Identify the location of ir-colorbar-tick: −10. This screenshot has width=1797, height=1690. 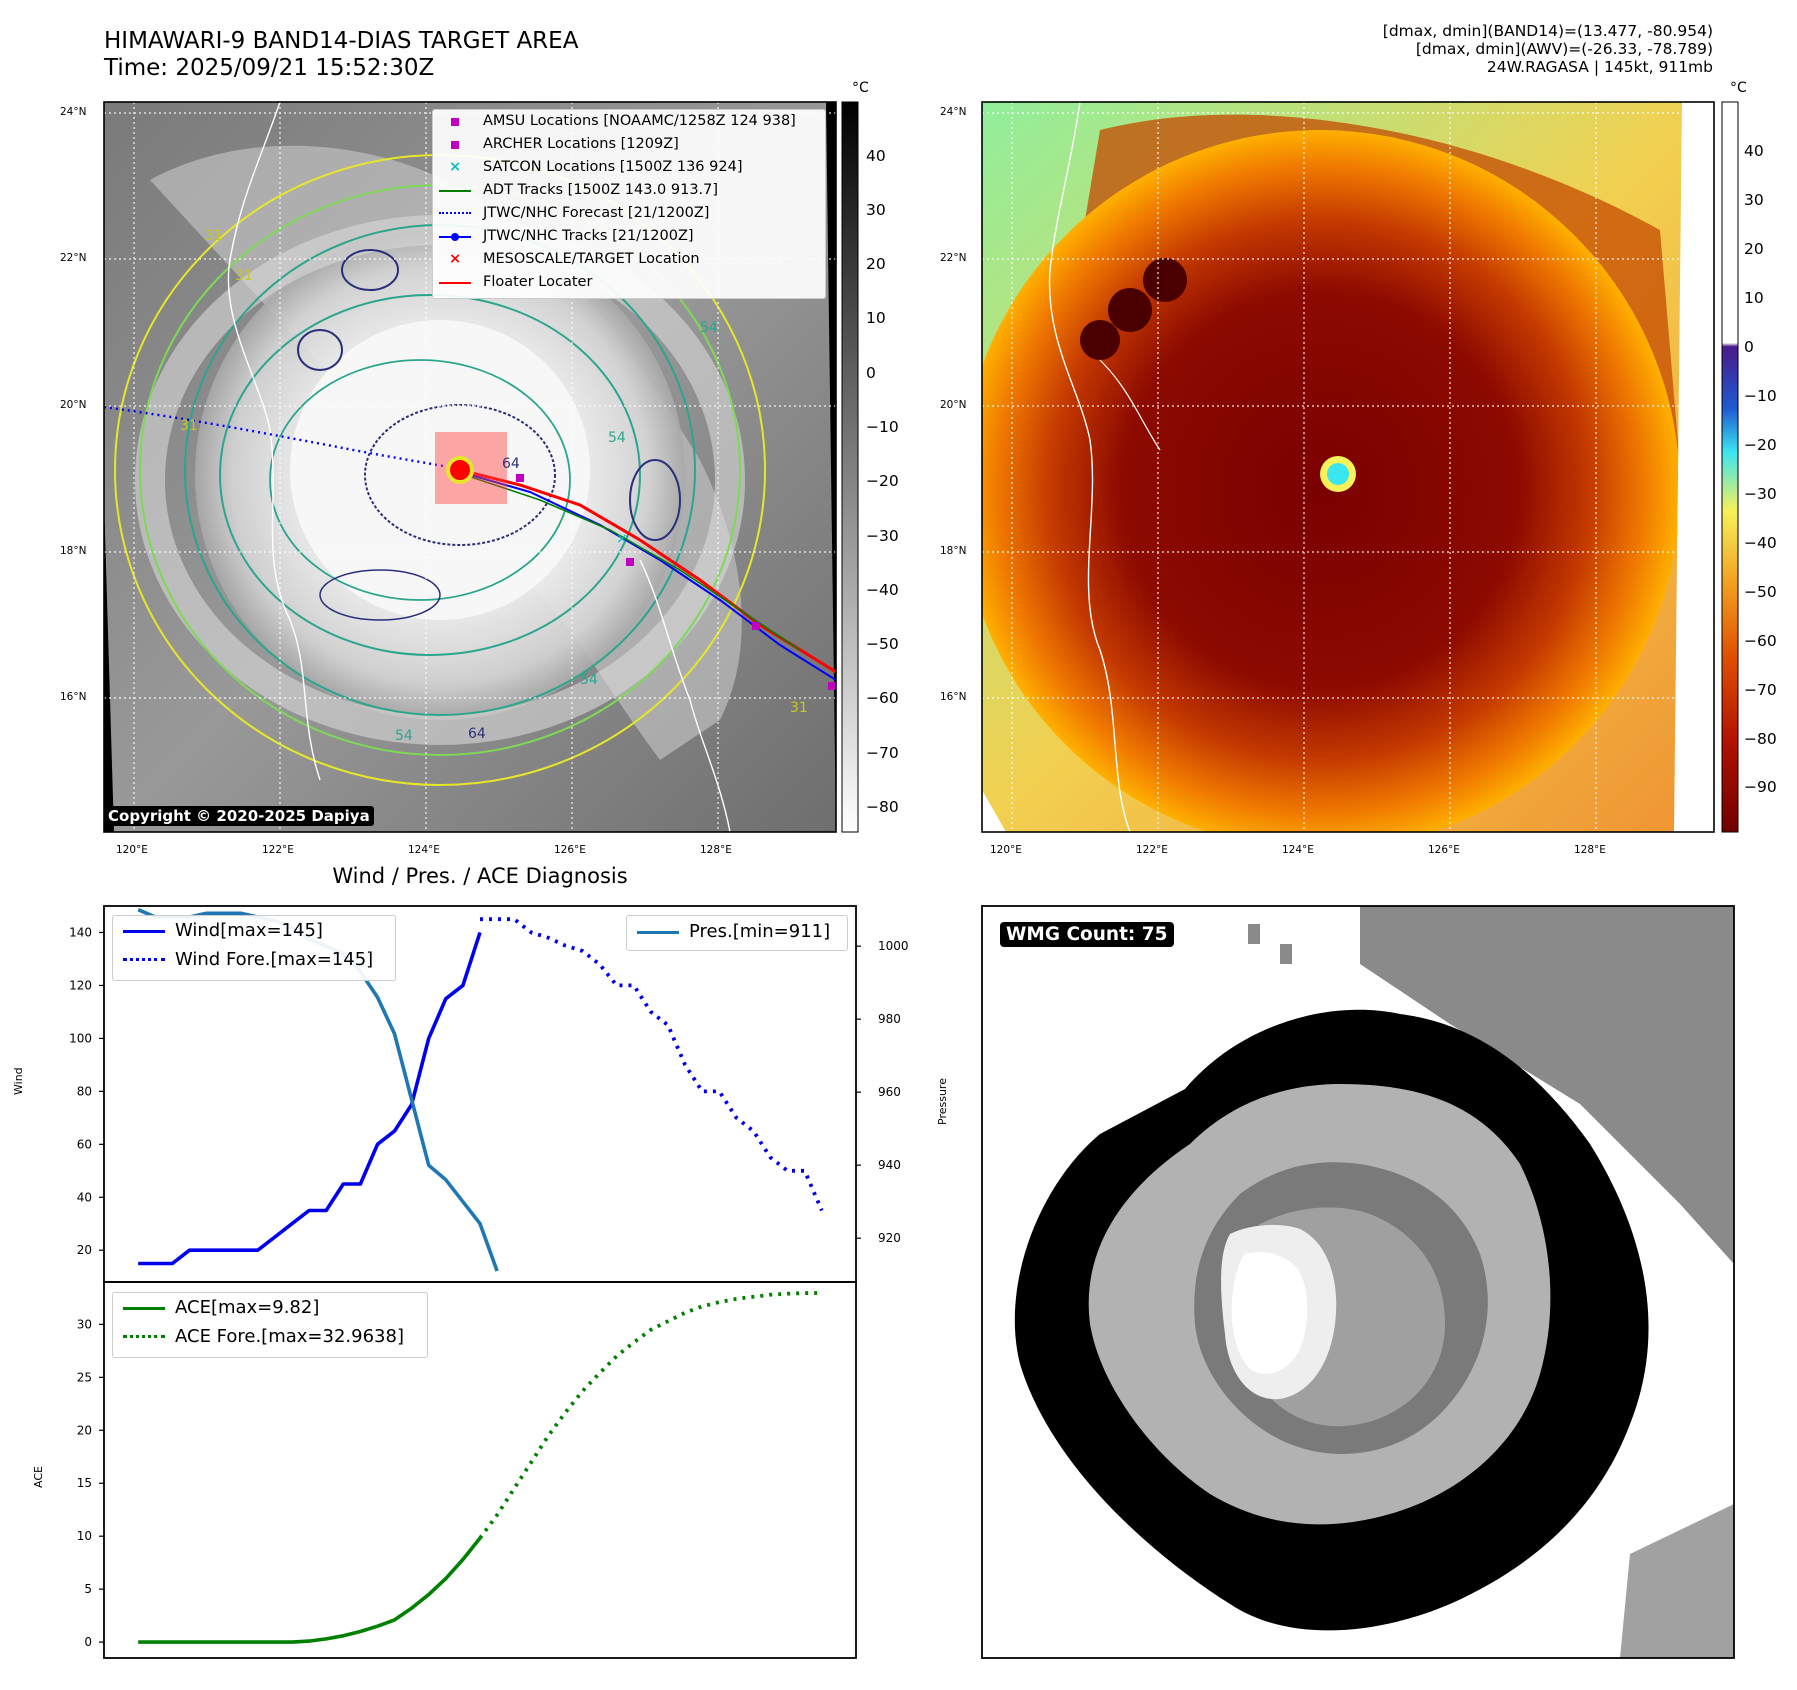
(882, 427).